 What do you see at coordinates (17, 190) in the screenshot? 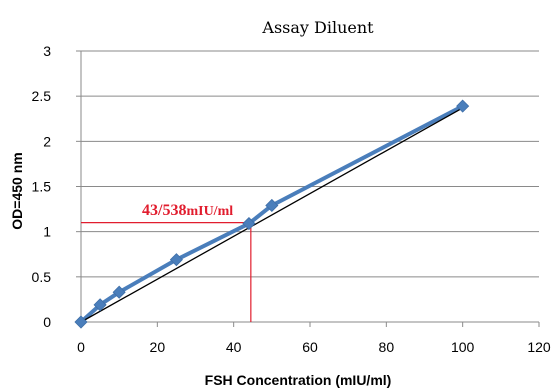
I see `y-axis-label: OD=450 nm` at bounding box center [17, 190].